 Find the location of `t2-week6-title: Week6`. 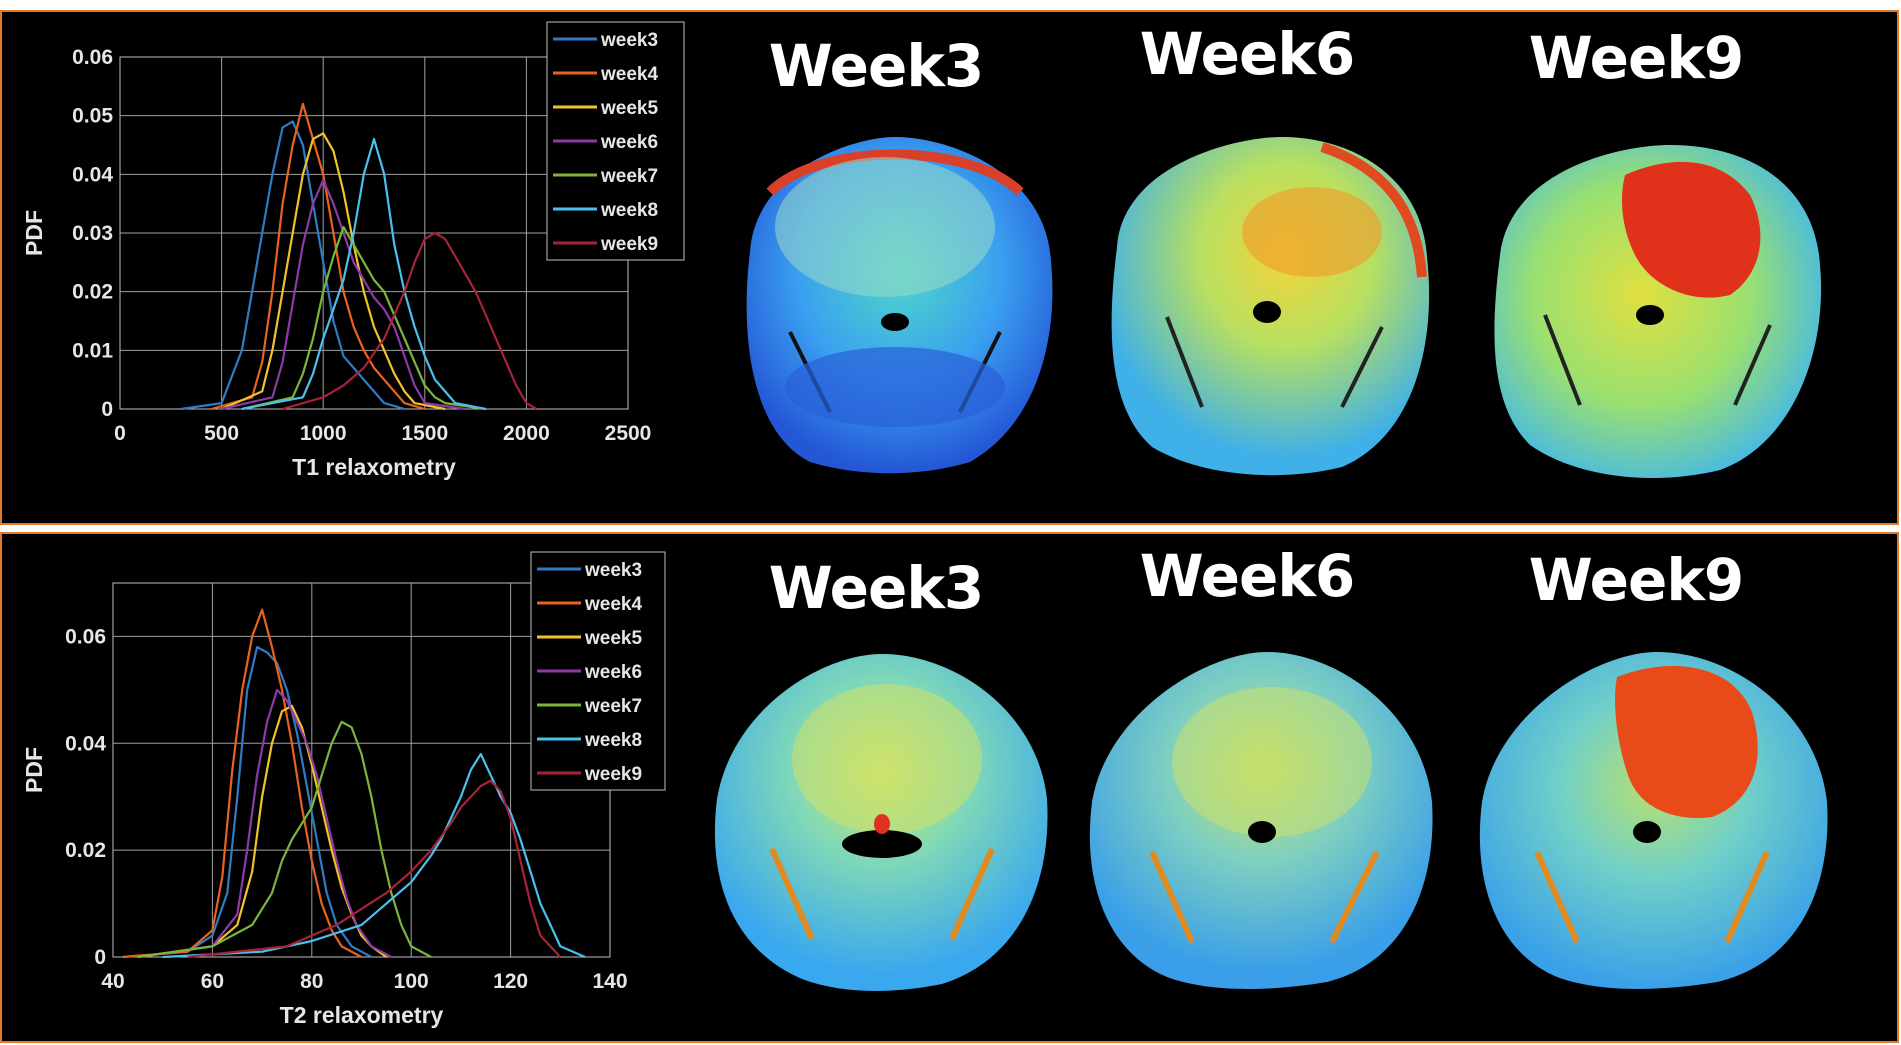

t2-week6-title: Week6 is located at coordinates (1247, 576).